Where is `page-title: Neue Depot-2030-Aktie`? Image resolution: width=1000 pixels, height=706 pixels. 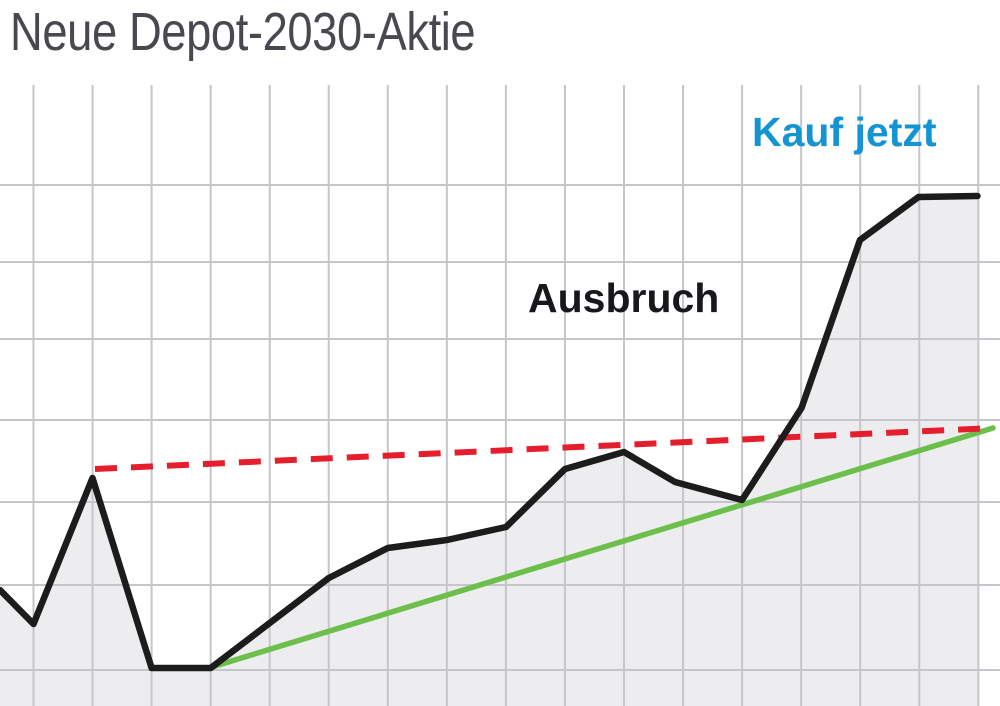
page-title: Neue Depot-2030-Aktie is located at coordinates (243, 32).